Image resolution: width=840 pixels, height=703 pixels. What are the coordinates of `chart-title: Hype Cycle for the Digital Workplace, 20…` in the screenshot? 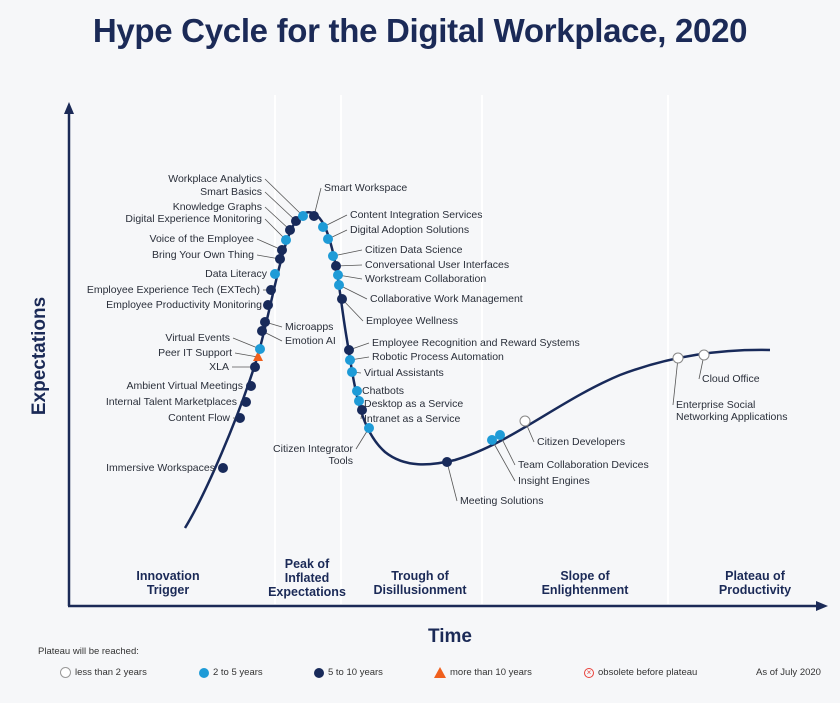 It's located at (420, 30).